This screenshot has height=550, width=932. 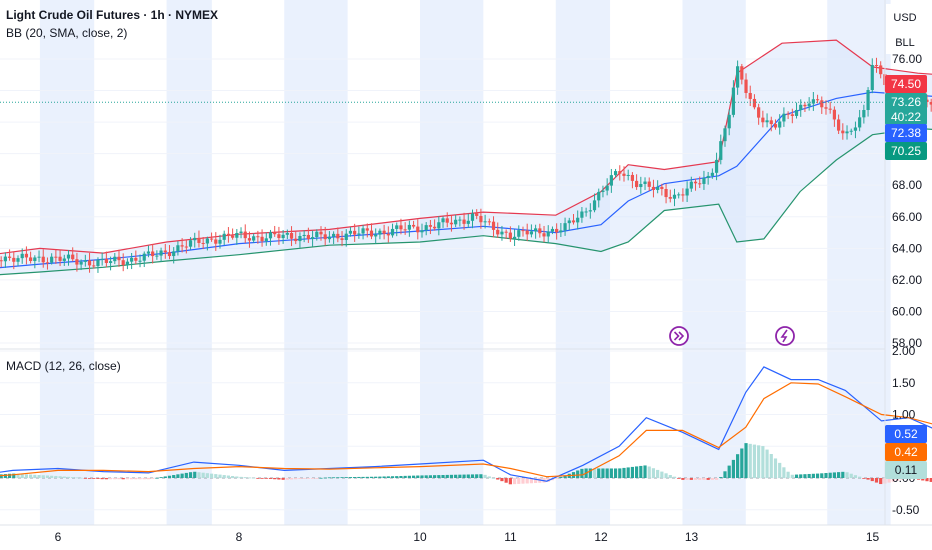 What do you see at coordinates (906, 117) in the screenshot?
I see `bar-countdown: 40:22` at bounding box center [906, 117].